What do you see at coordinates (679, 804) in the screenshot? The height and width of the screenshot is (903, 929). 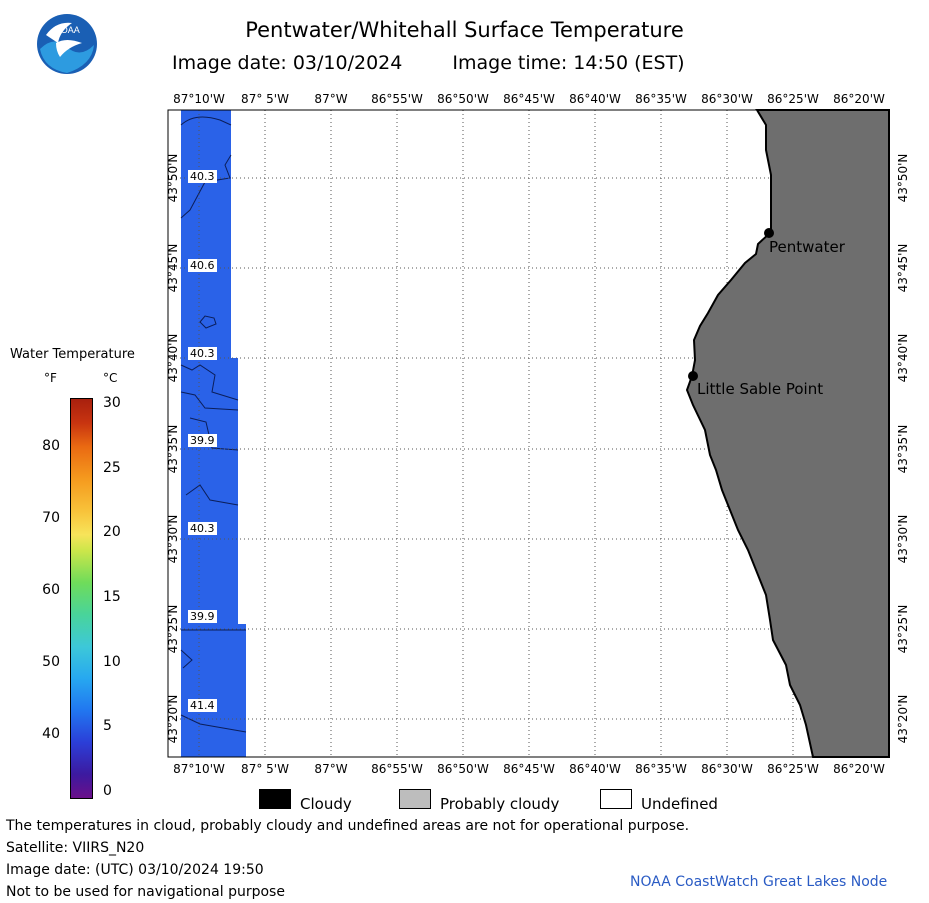 I see `undefined-key-label: Undefined` at bounding box center [679, 804].